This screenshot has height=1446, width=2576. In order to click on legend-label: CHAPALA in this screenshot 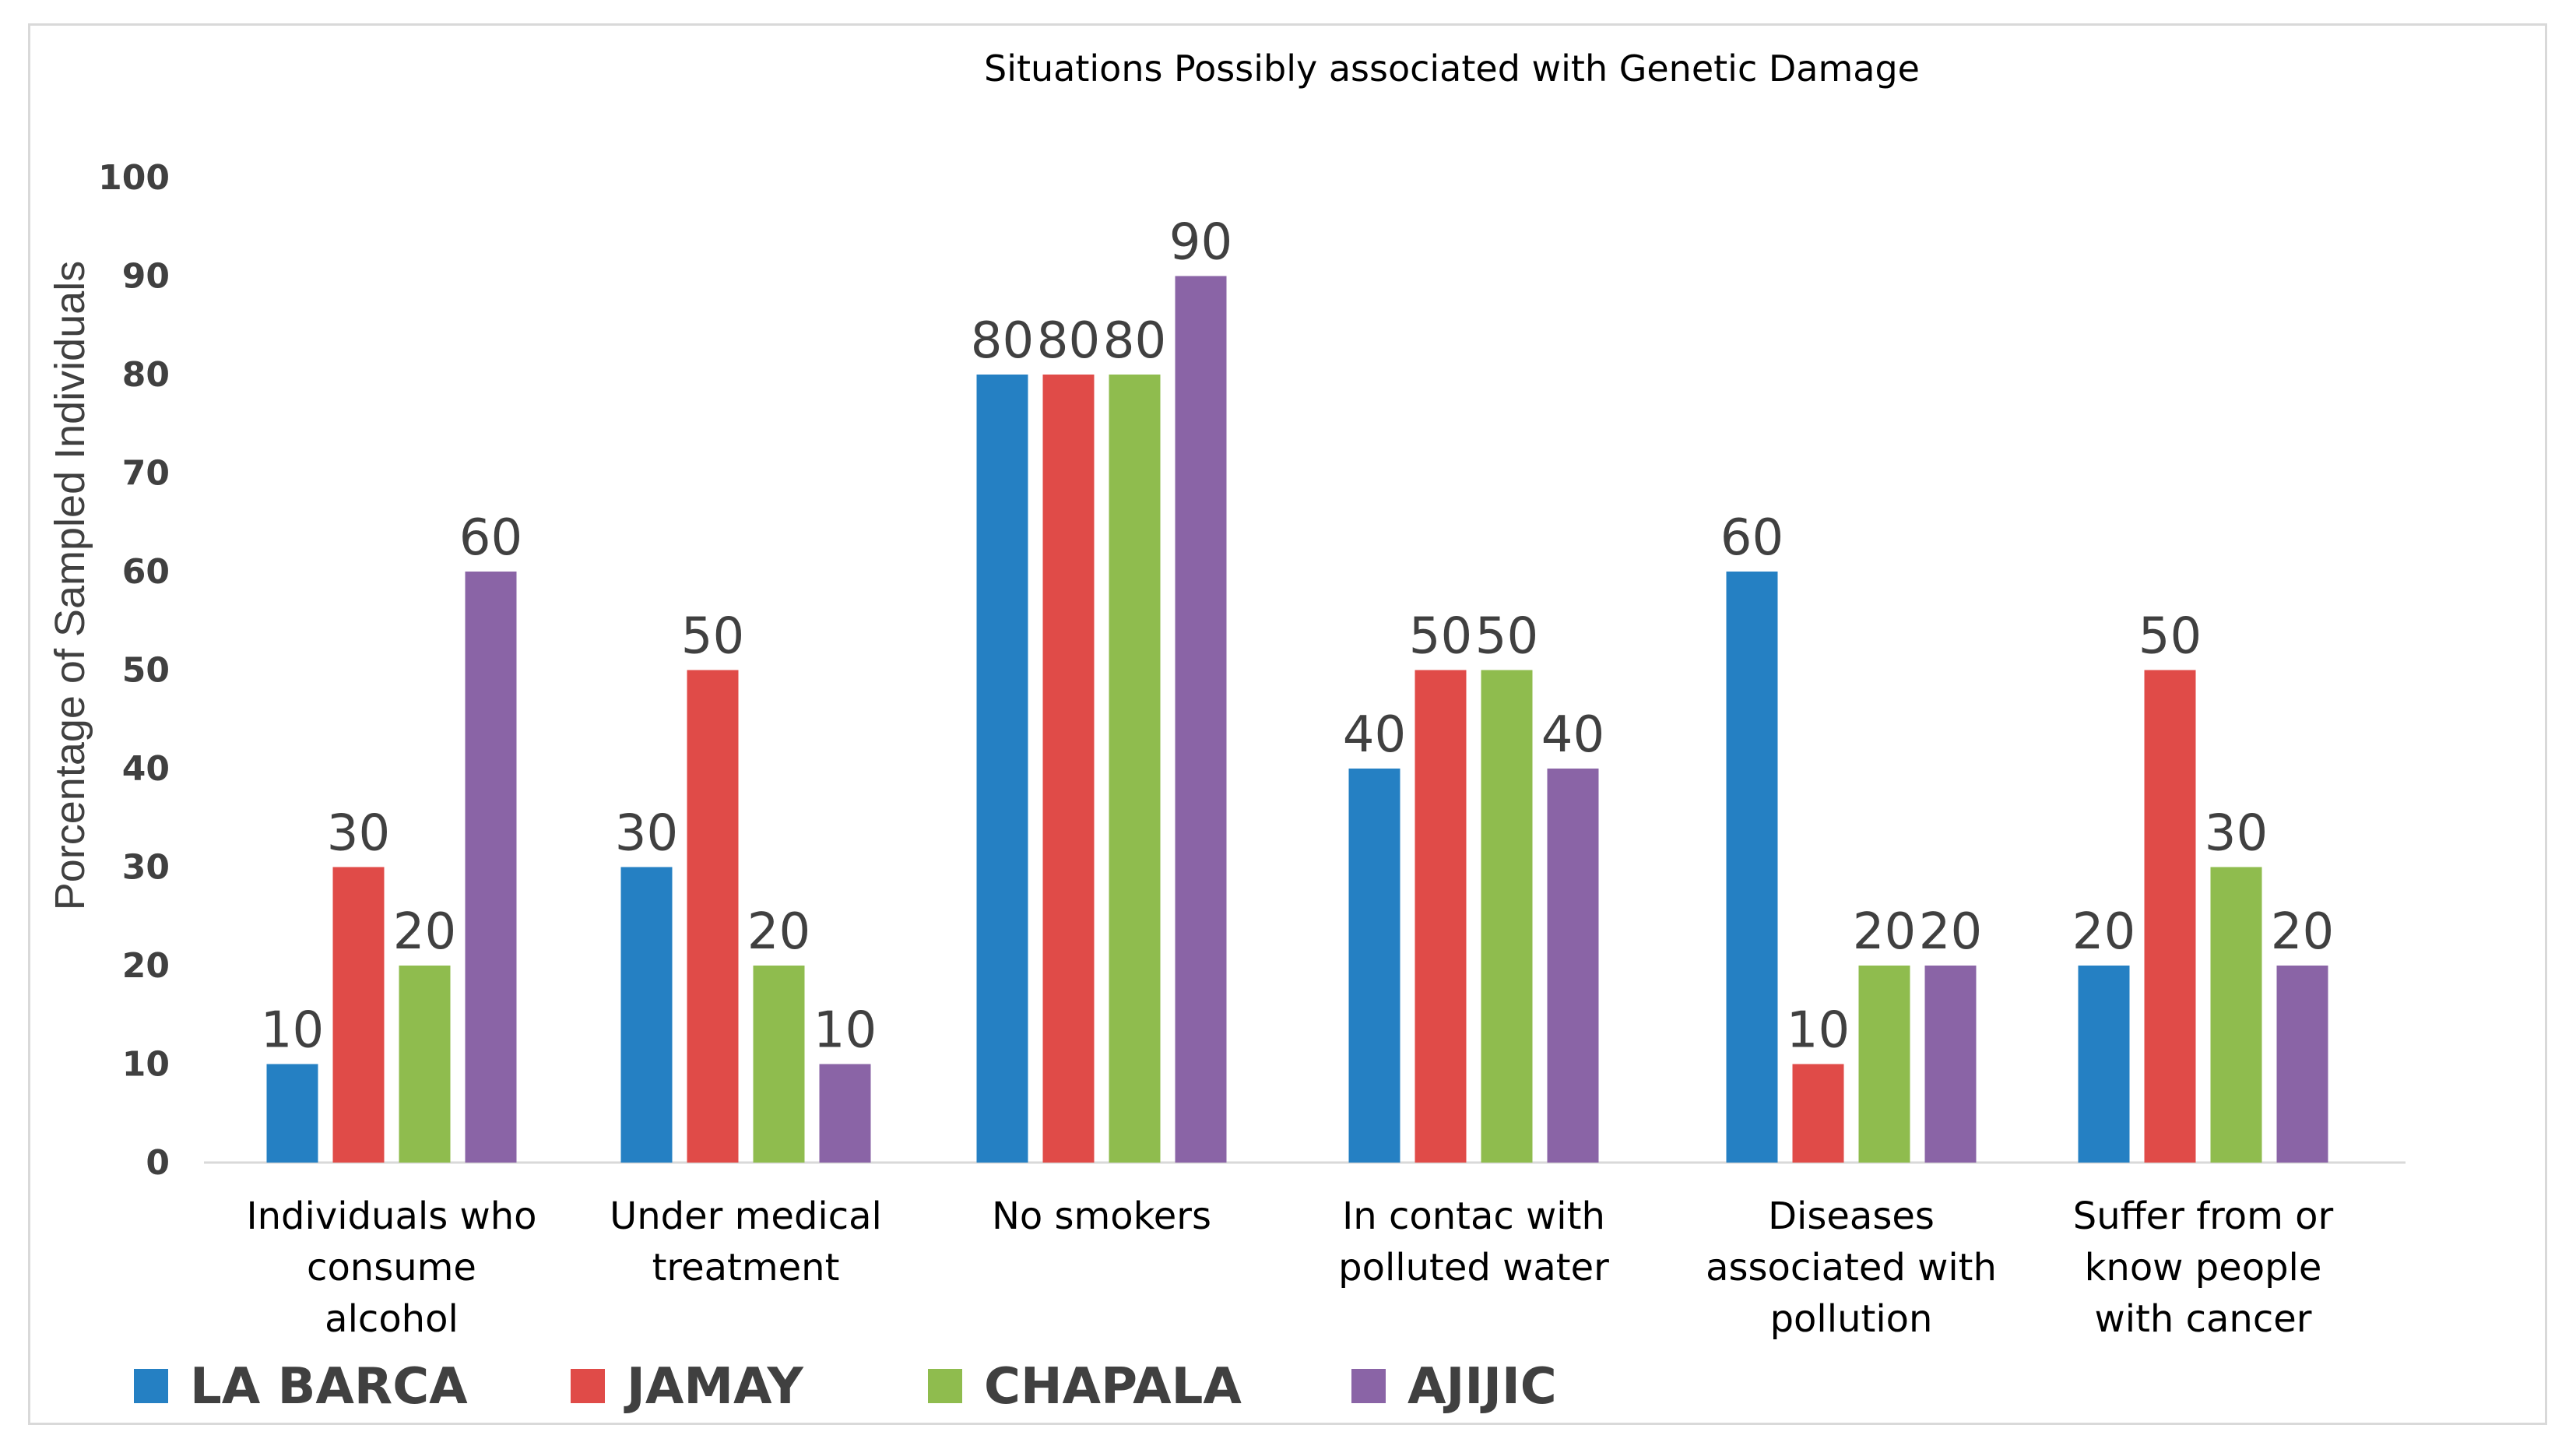, I will do `click(1113, 1387)`.